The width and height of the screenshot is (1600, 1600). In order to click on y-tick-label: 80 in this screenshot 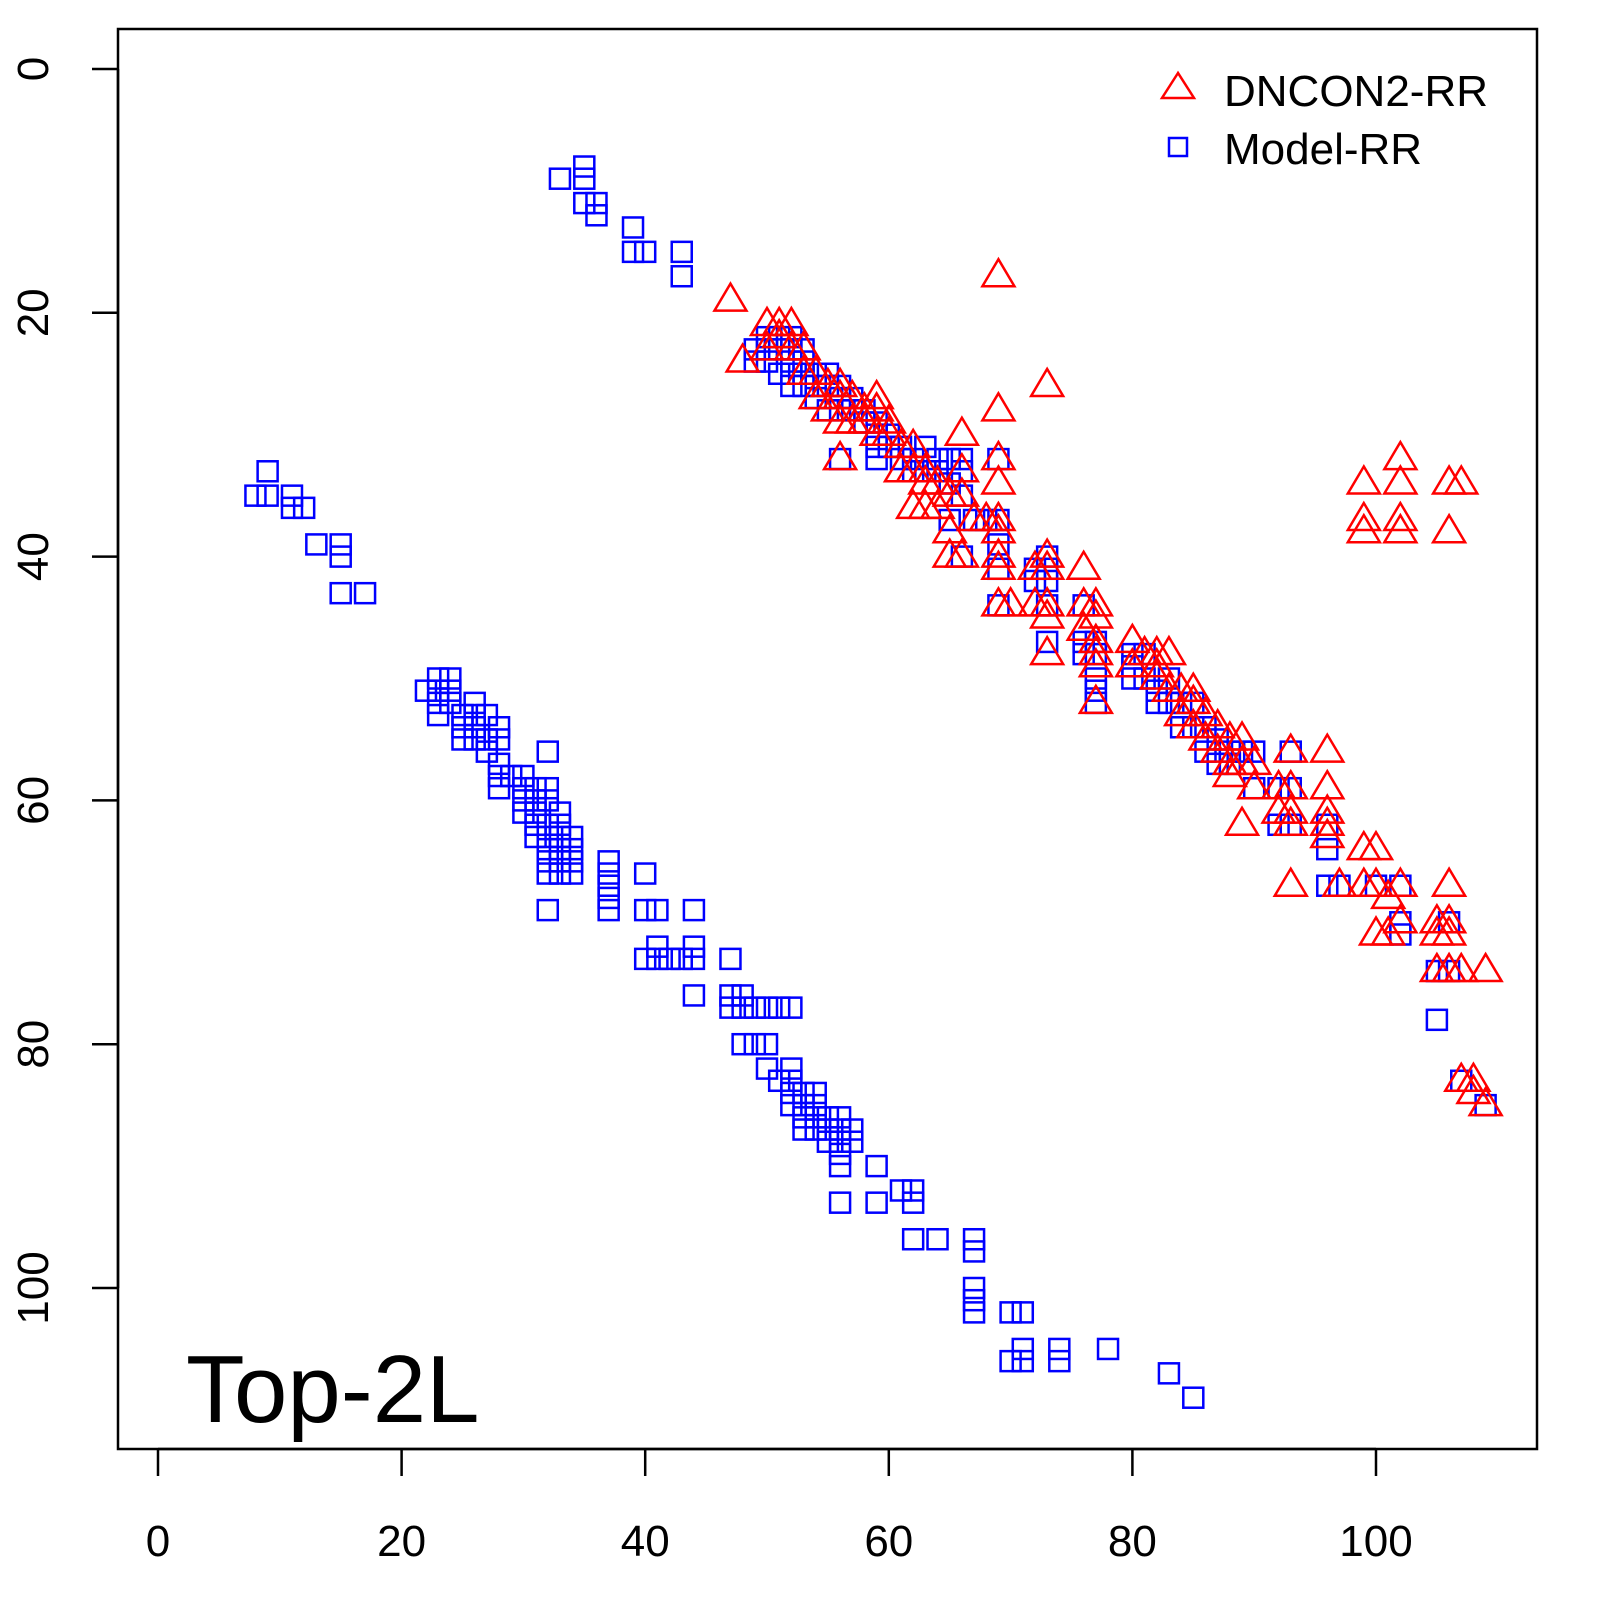, I will do `click(33, 1044)`.